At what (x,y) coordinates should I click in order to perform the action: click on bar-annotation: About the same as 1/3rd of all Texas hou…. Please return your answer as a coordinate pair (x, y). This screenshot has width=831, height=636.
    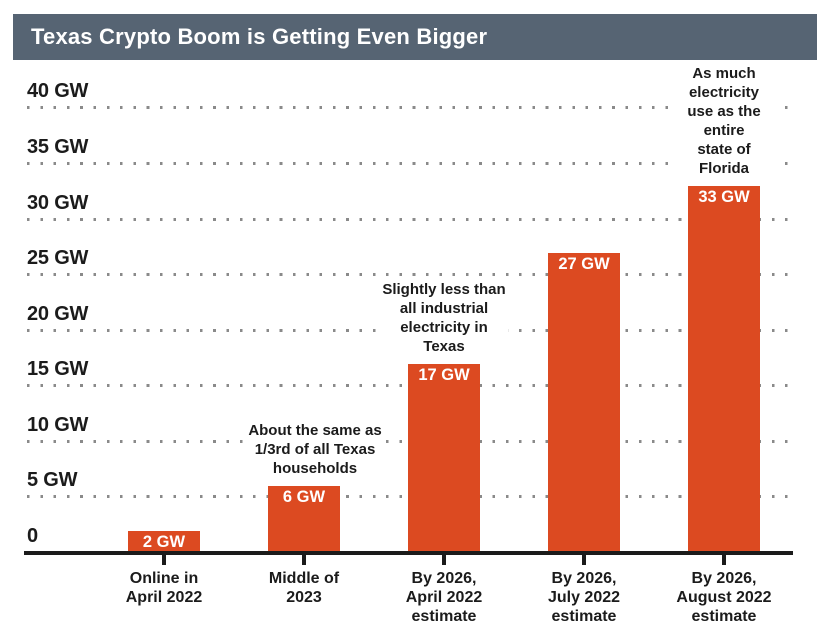
    Looking at the image, I should click on (315, 449).